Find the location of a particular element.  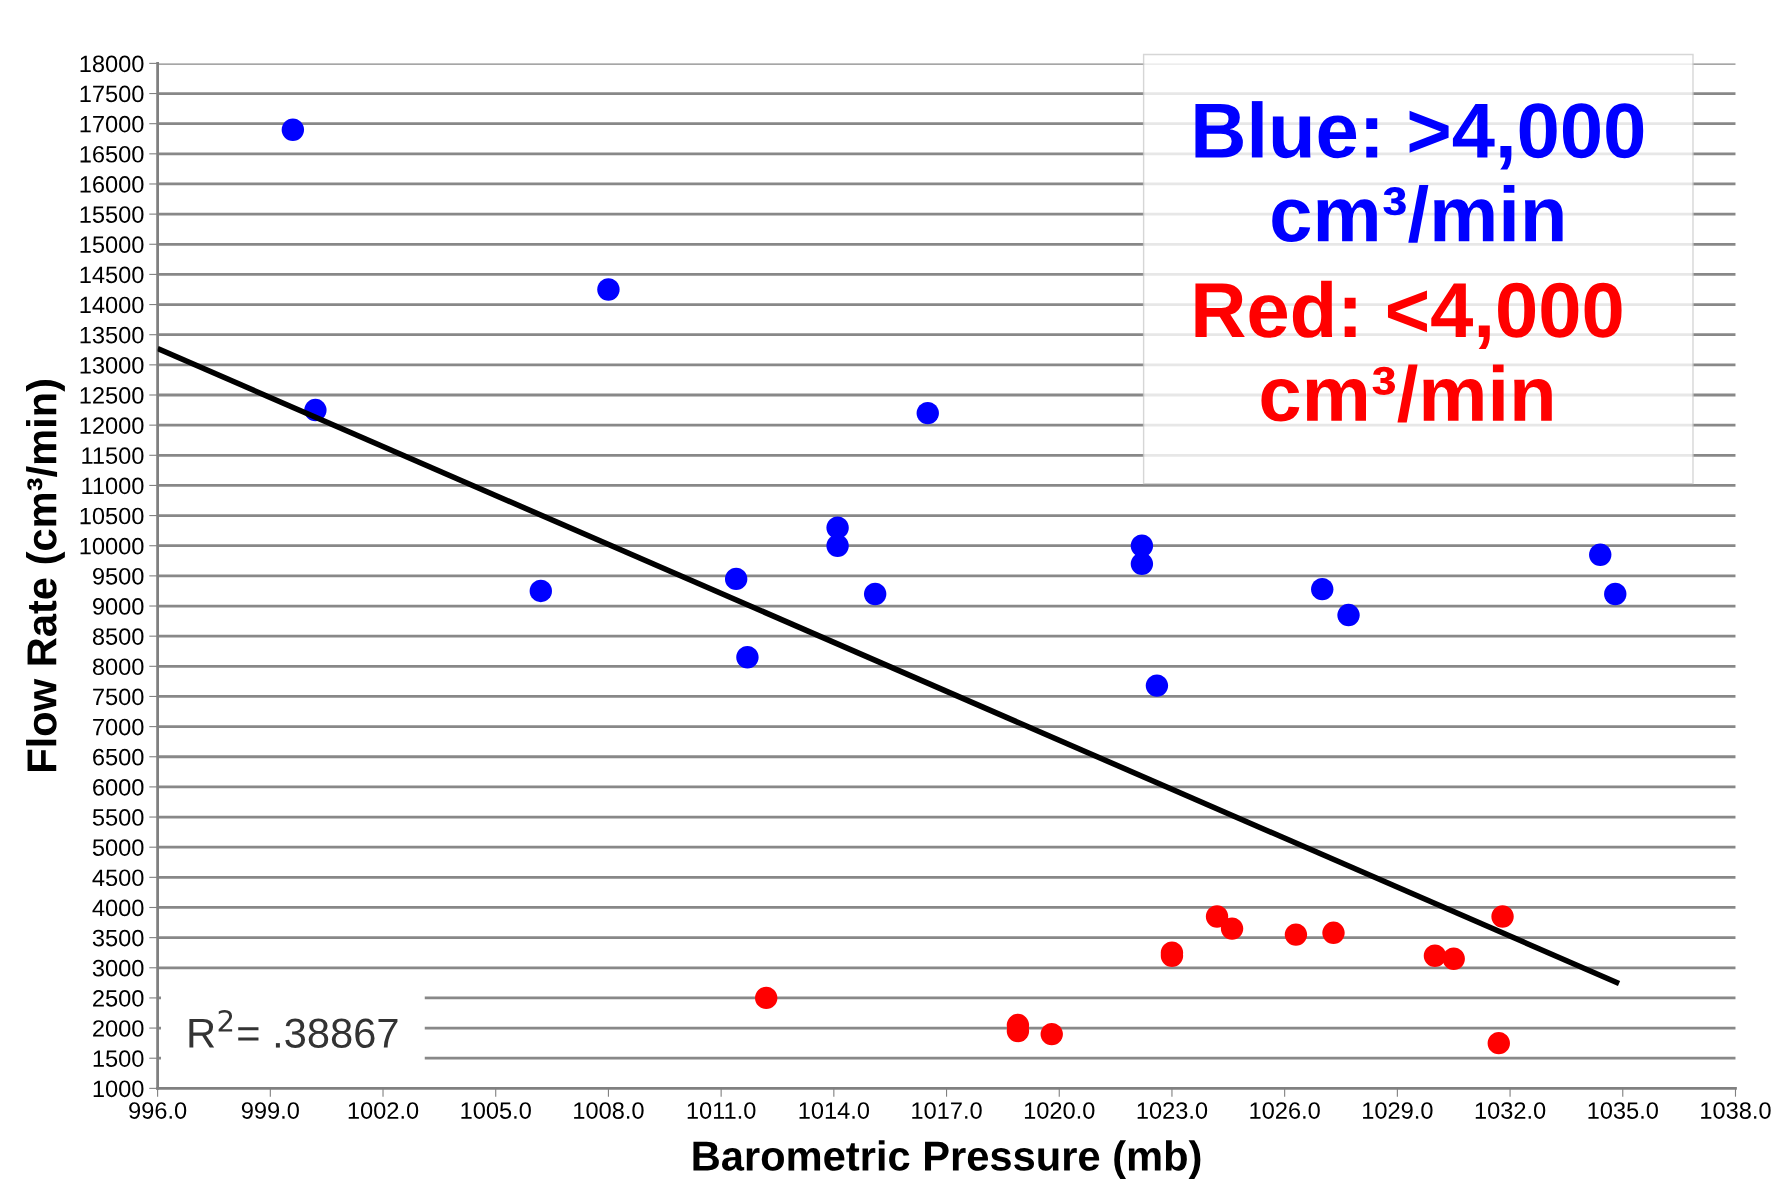

y-tick-label: 9000 is located at coordinates (118, 606).